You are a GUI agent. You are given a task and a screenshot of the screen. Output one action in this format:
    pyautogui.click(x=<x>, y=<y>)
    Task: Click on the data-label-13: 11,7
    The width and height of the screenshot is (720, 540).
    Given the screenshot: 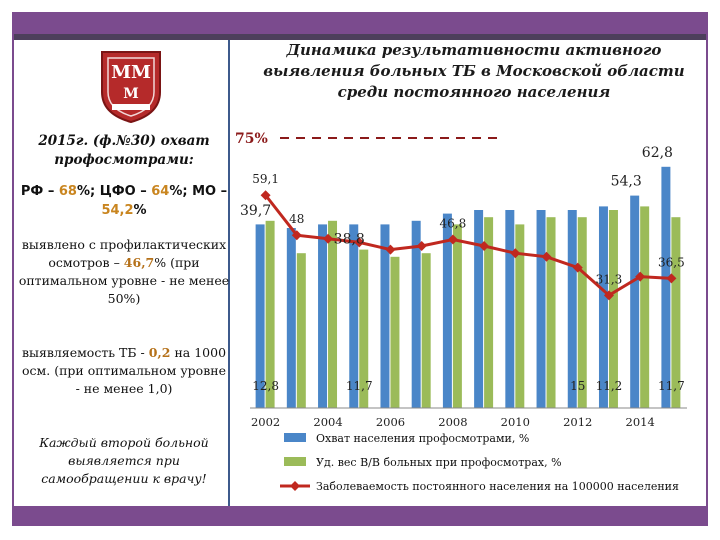 What is the action you would take?
    pyautogui.click(x=671, y=386)
    